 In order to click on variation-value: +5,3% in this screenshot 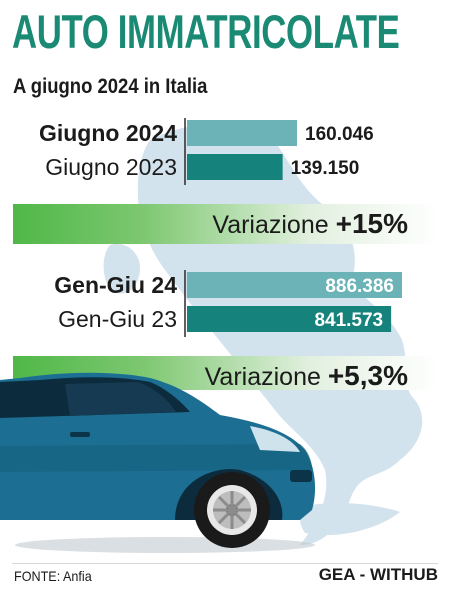, I will do `click(368, 375)`.